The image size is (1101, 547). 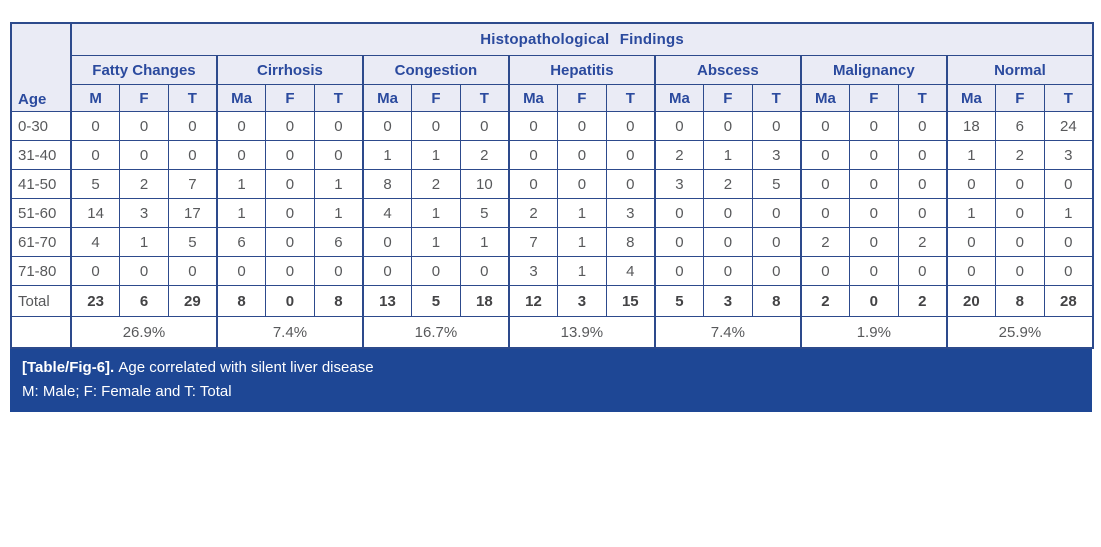 What do you see at coordinates (727, 70) in the screenshot?
I see `group-header-abscess: Abscess` at bounding box center [727, 70].